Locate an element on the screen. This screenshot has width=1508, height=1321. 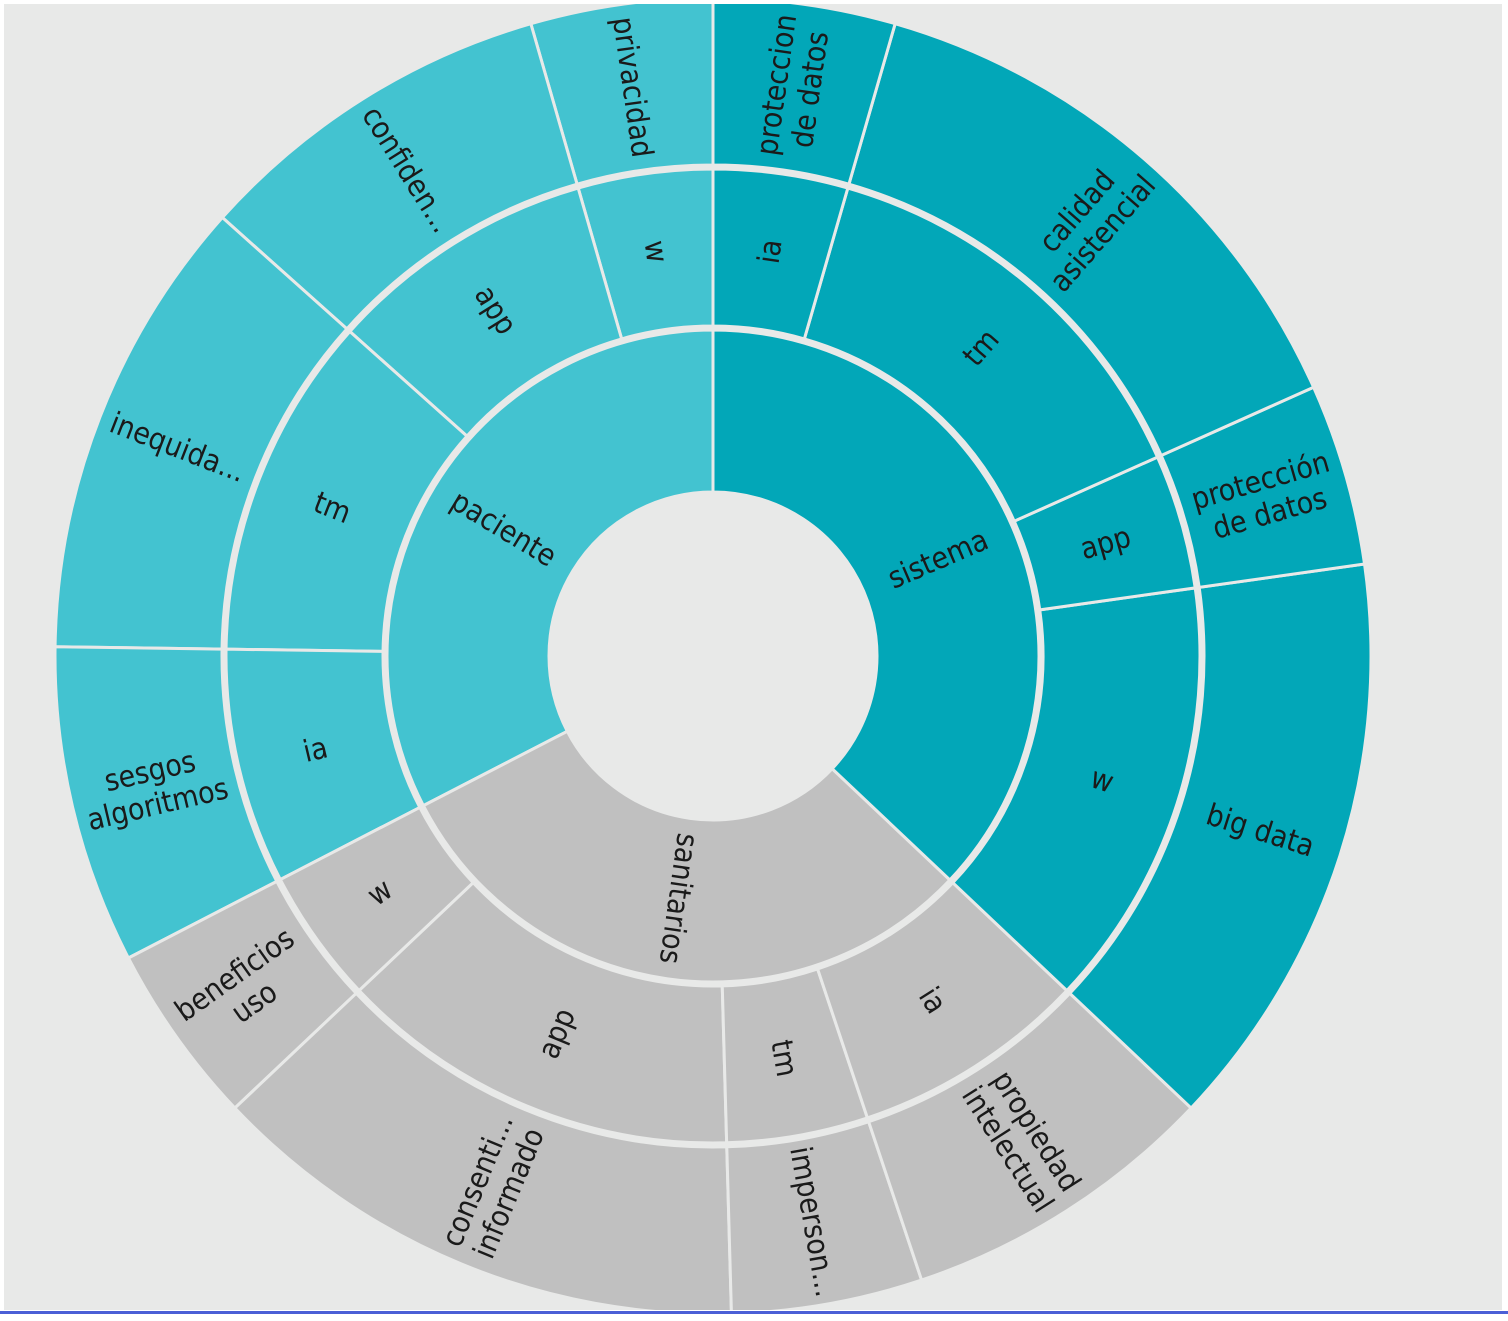
sistema-ia-middle-segment is located at coordinates (780, 254).